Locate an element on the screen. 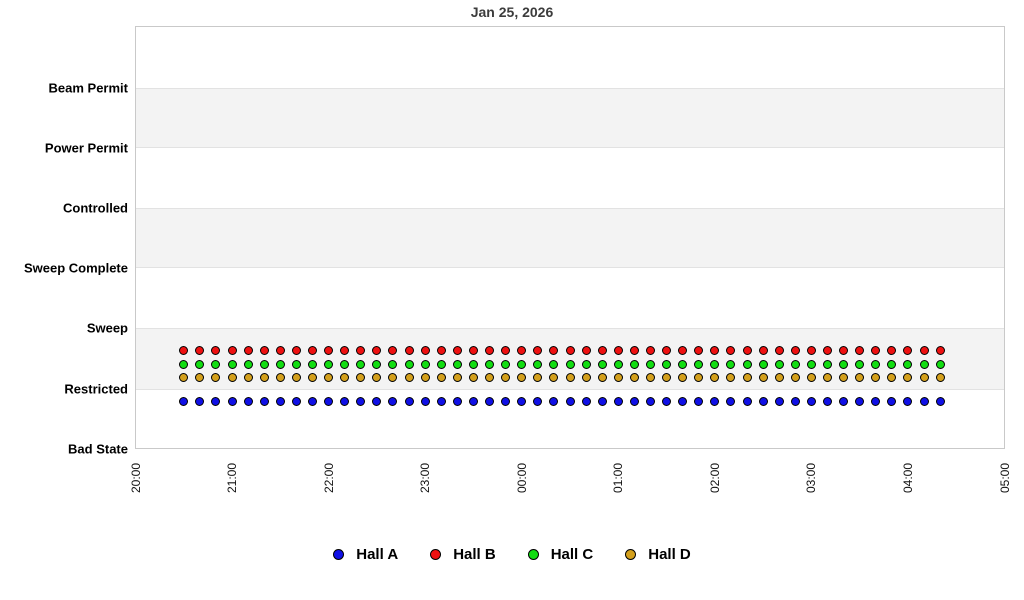 This screenshot has height=600, width=1024. x-axis-label-05-00: 05:00 is located at coordinates (1004, 477).